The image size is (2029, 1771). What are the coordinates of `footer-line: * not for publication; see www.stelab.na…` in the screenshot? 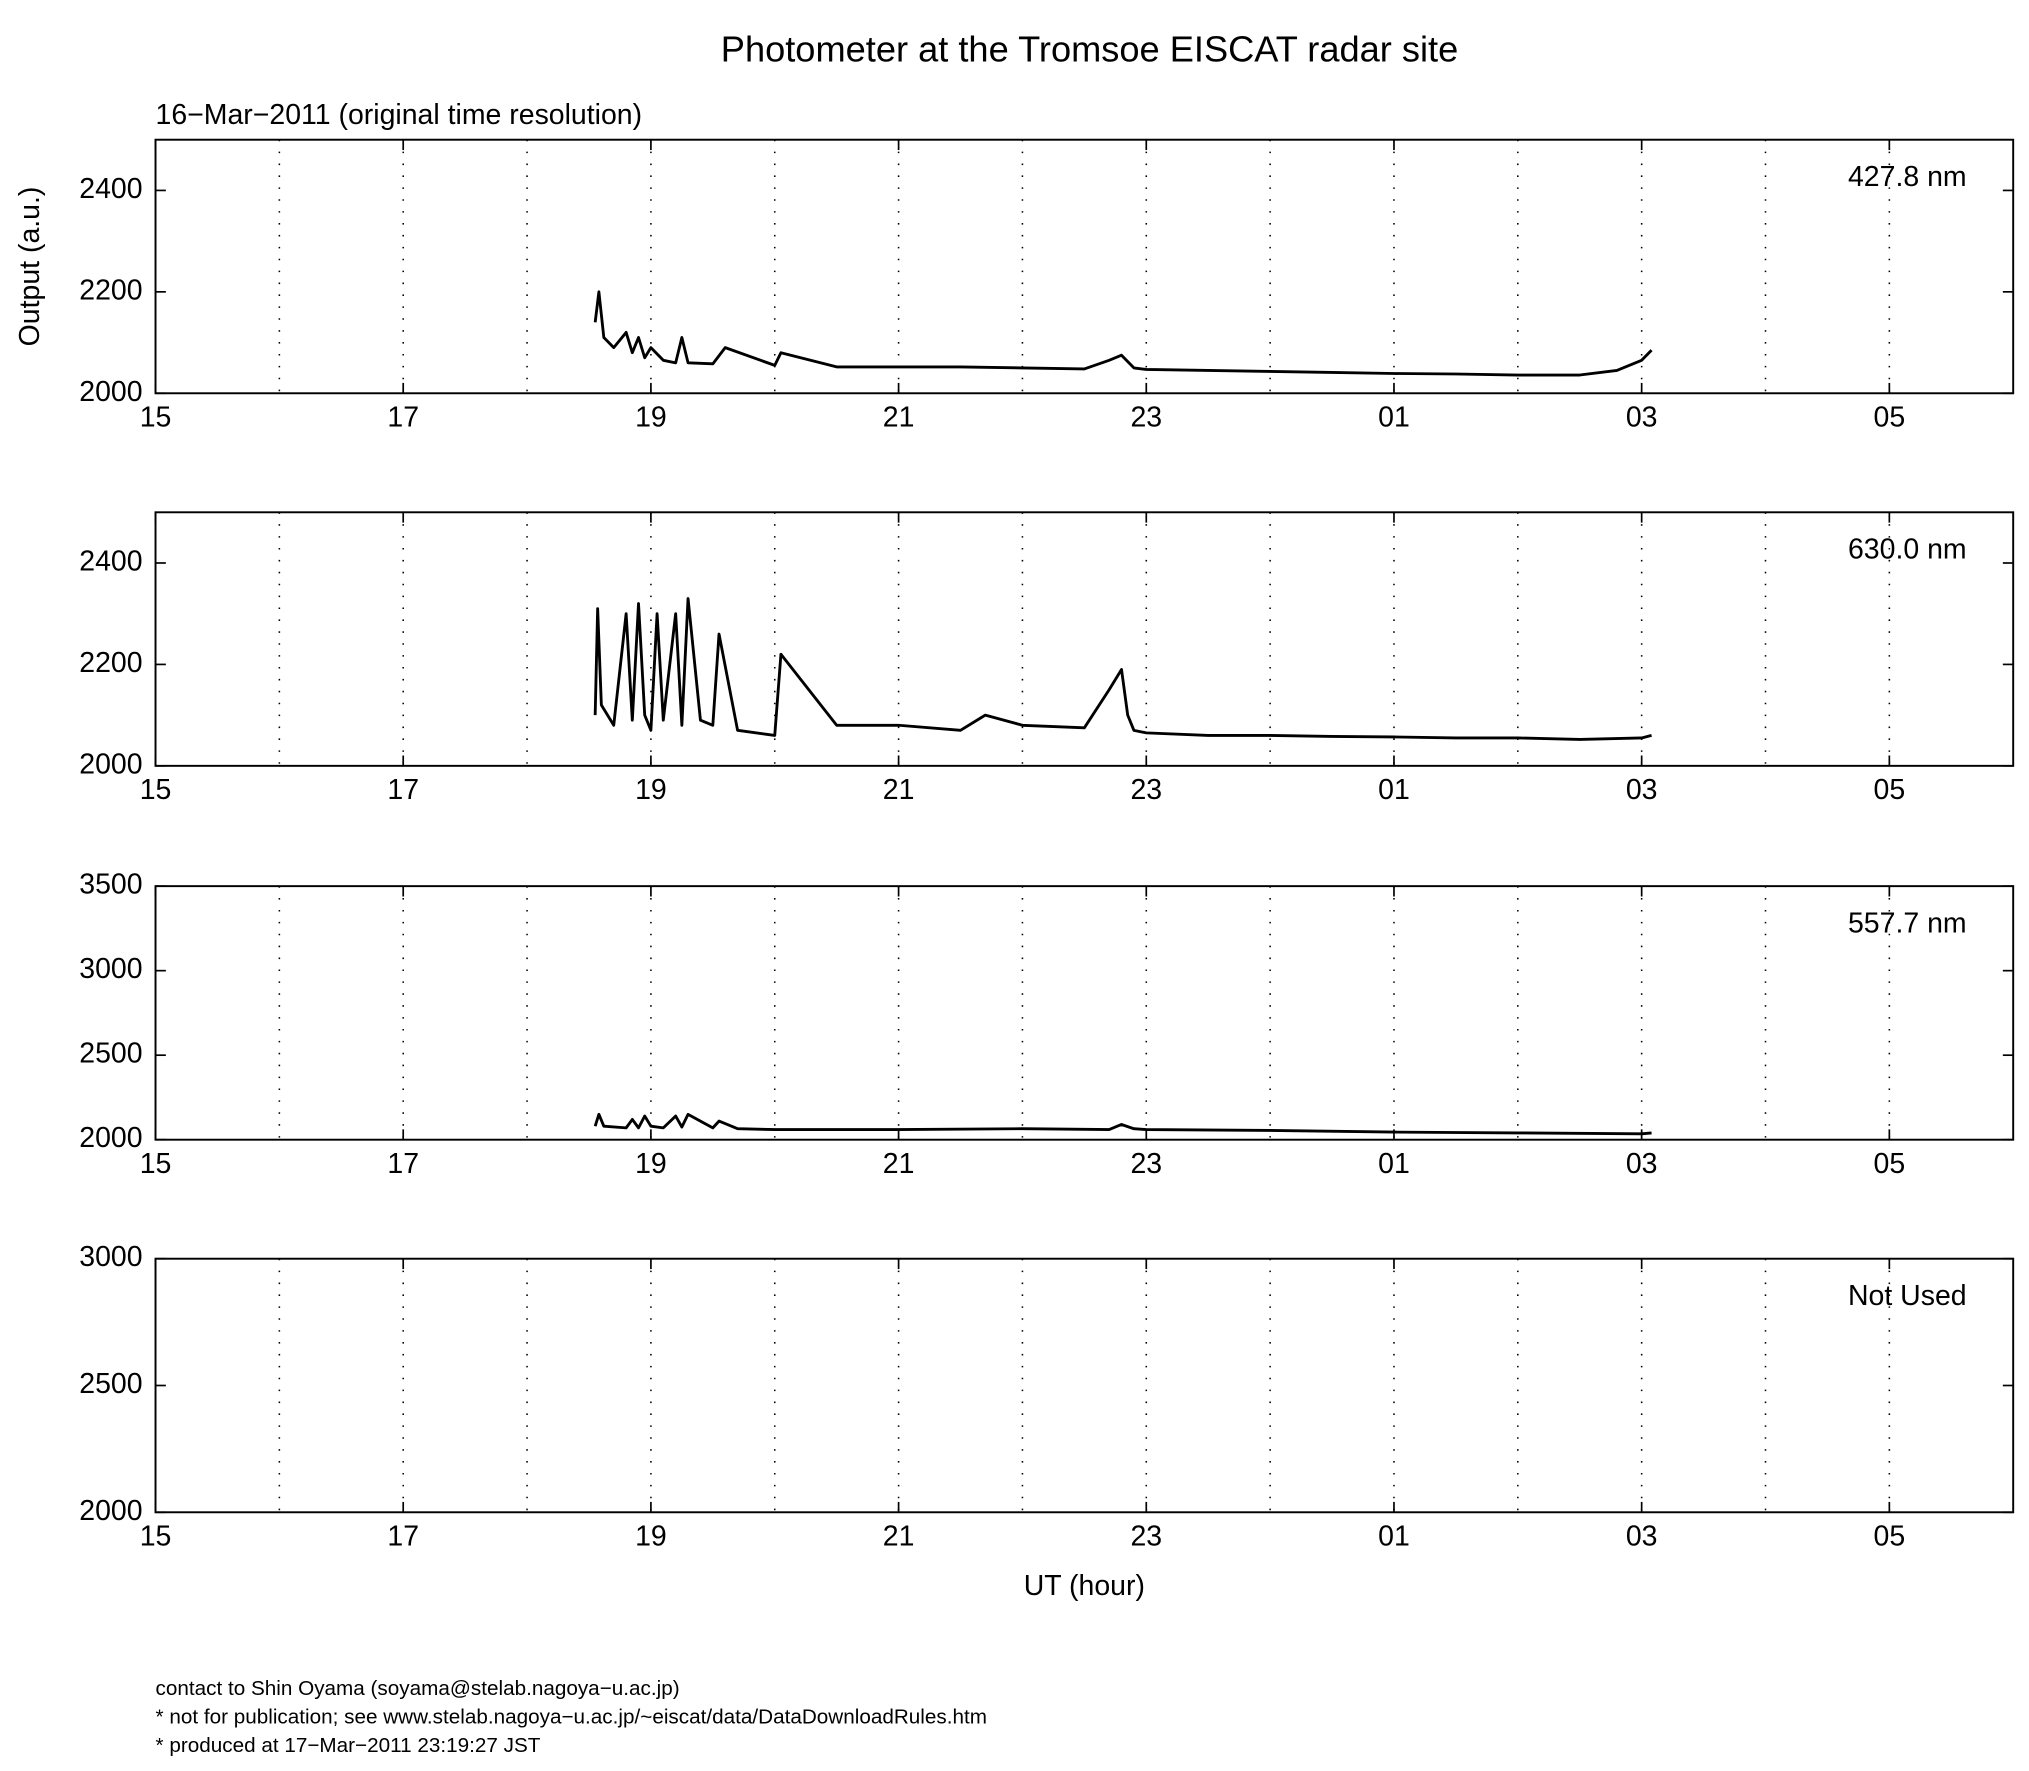 It's located at (571, 1716).